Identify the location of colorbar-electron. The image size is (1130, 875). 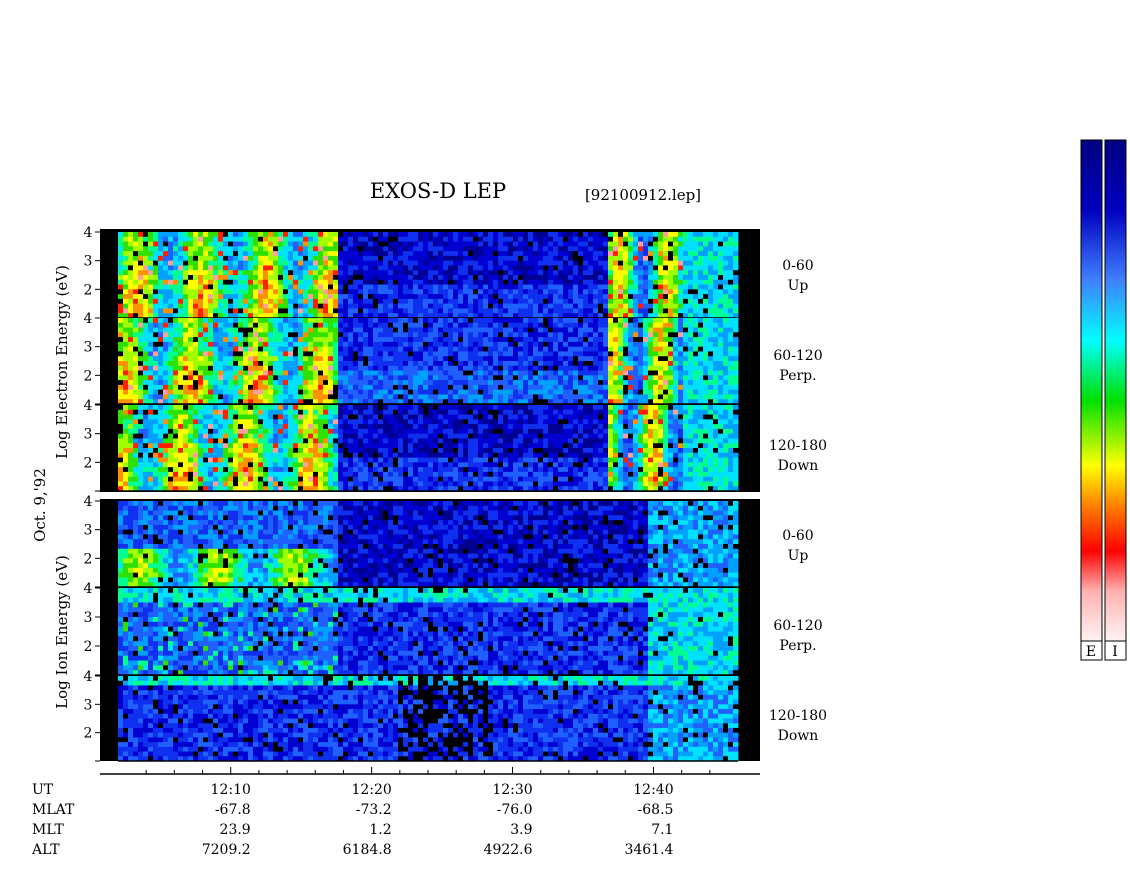
(1091, 390).